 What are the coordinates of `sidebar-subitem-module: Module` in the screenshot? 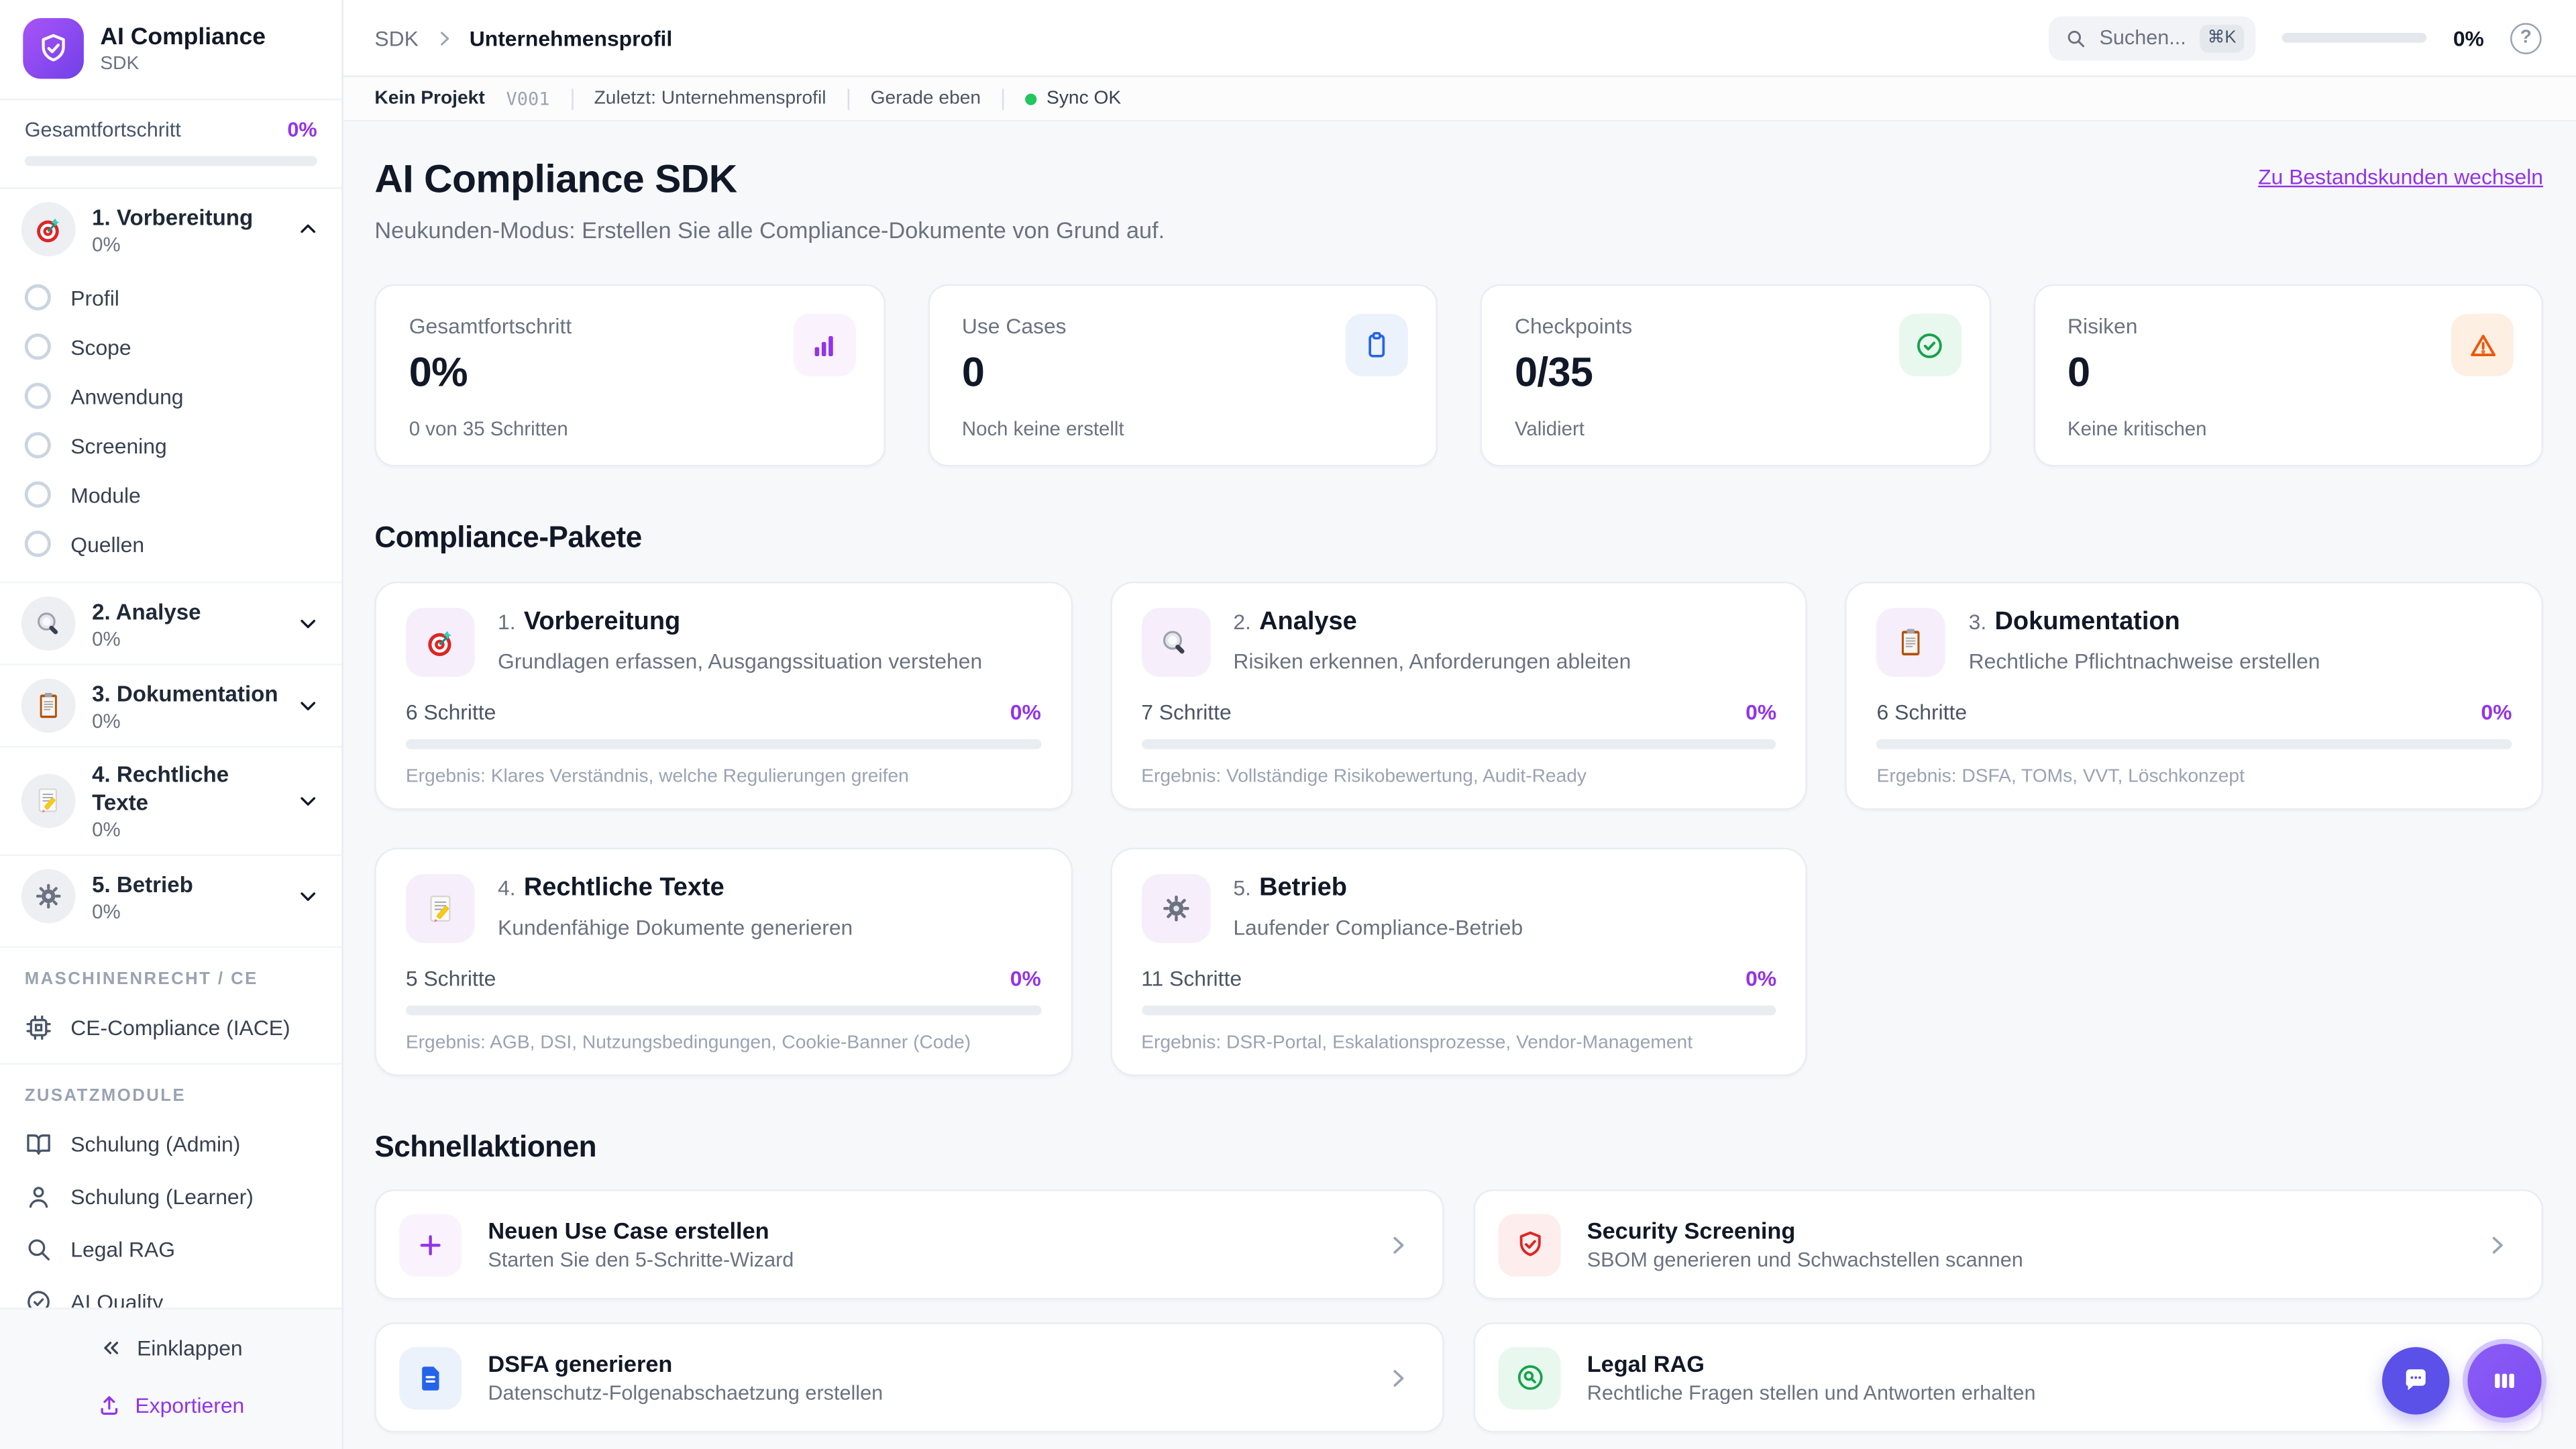 It's located at (170, 494).